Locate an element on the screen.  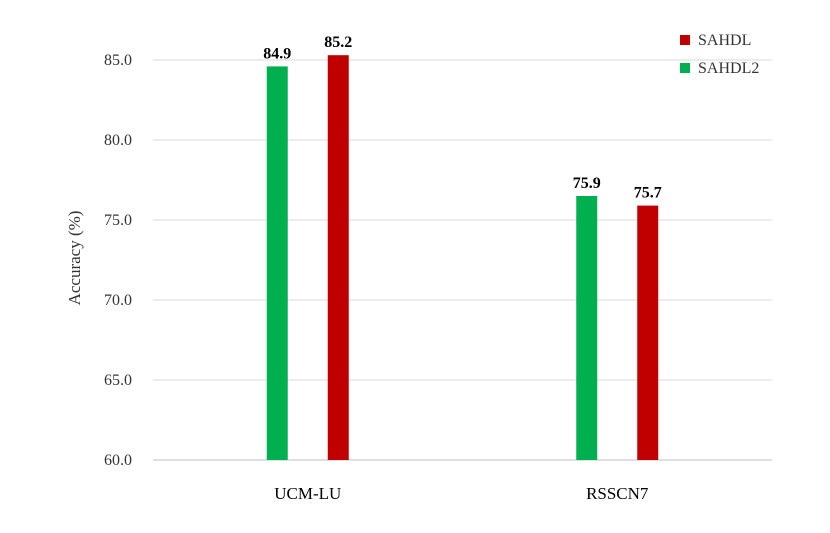
bar-sahdl-rsscn7 is located at coordinates (648, 332).